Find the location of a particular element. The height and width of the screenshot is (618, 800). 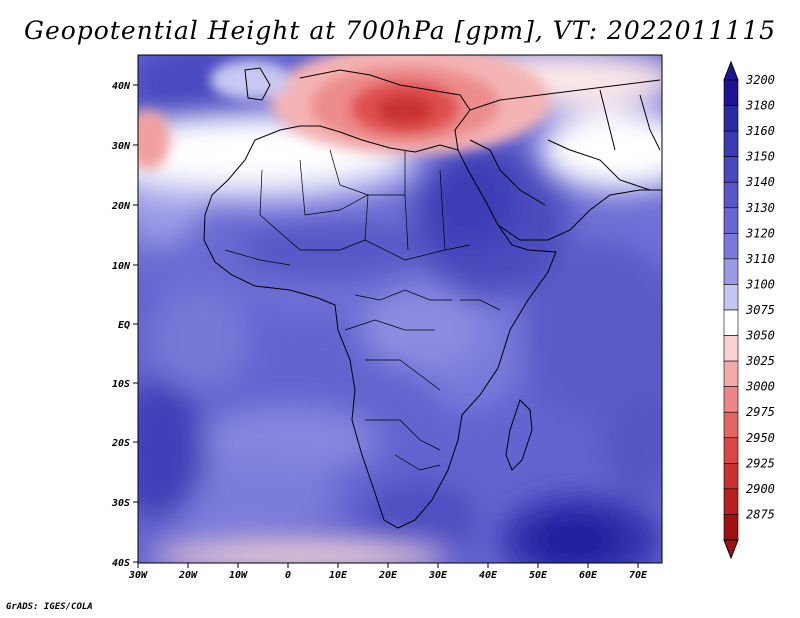

x-tick-label: 20E is located at coordinates (388, 575).